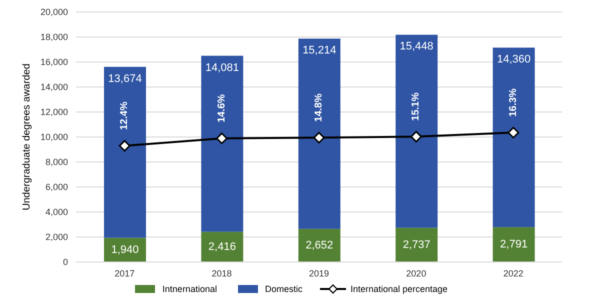 The width and height of the screenshot is (600, 302). I want to click on data-label: 14.6%, so click(222, 108).